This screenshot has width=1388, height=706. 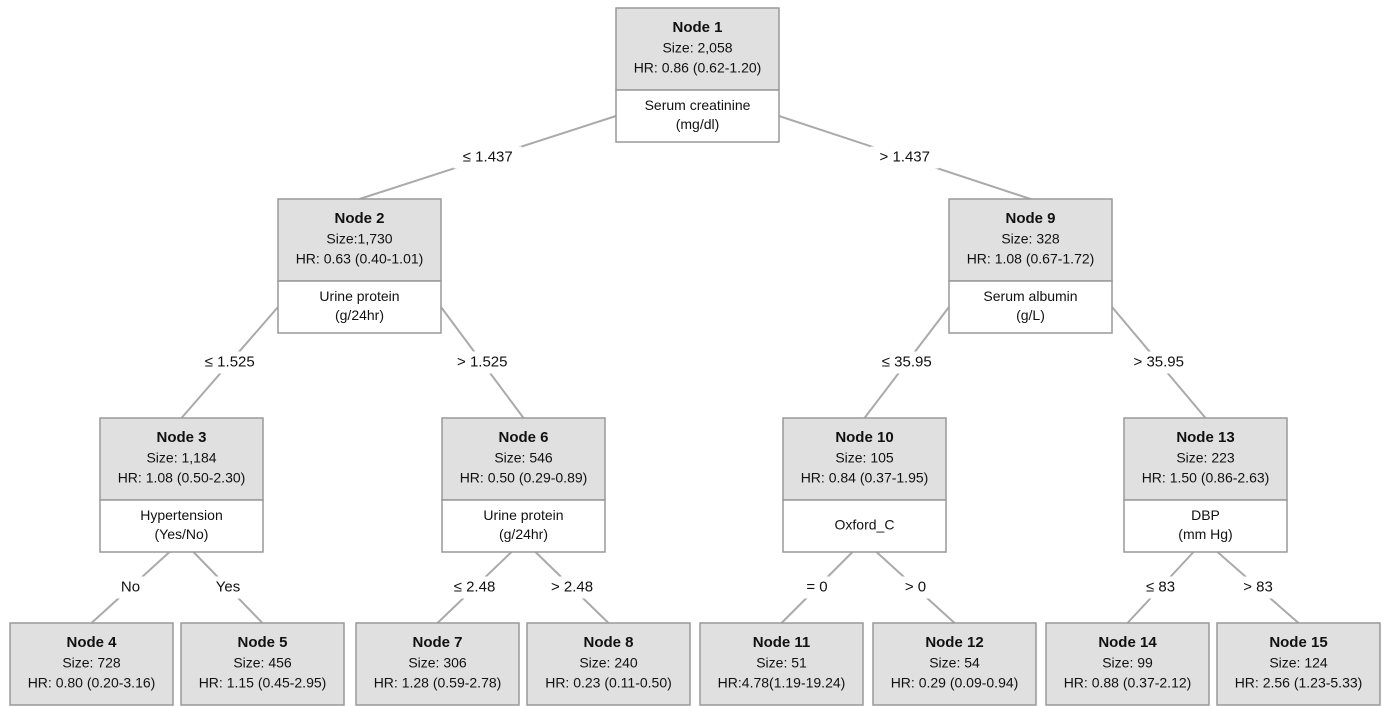 What do you see at coordinates (782, 683) in the screenshot?
I see `node-hr: HR:4.78(1.19-19.24)` at bounding box center [782, 683].